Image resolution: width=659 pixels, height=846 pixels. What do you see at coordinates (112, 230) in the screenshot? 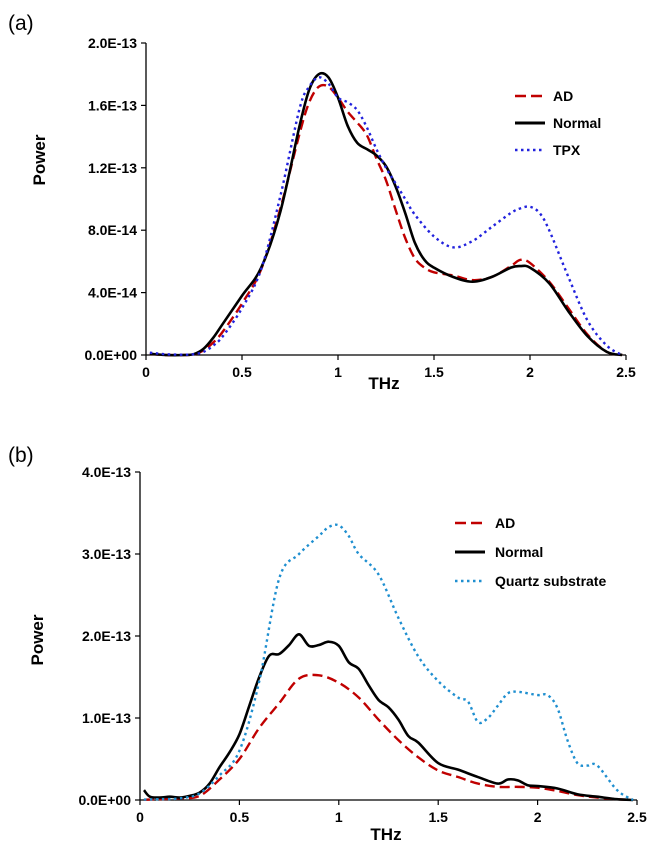
I see `y-tick-label: 8.0E-14` at bounding box center [112, 230].